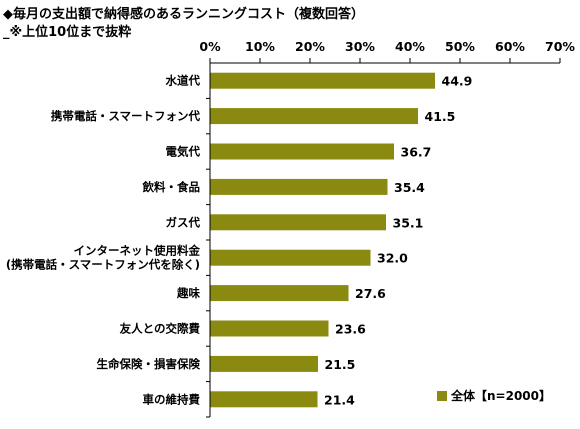 The height and width of the screenshot is (429, 580). I want to click on data-label: 21.4, so click(339, 399).